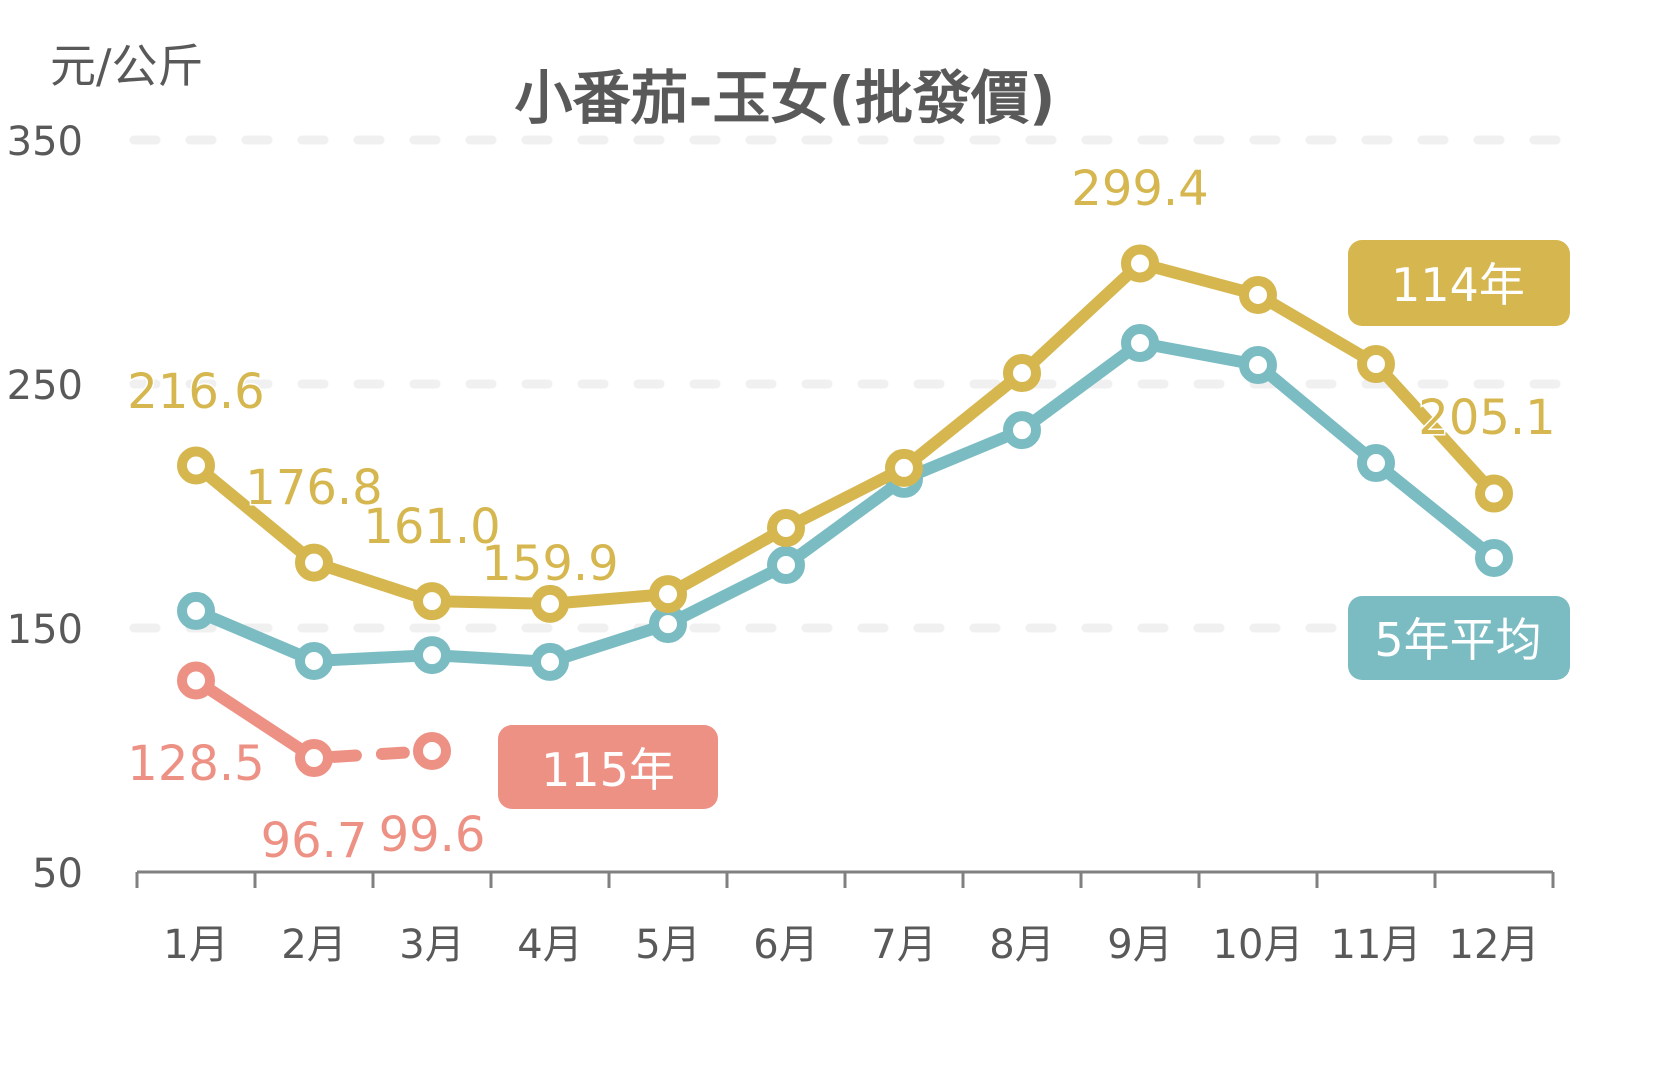 Image resolution: width=1679 pixels, height=1075 pixels. Describe the element at coordinates (373, 754) in the screenshot. I see `series-line-segment-dashed` at that location.